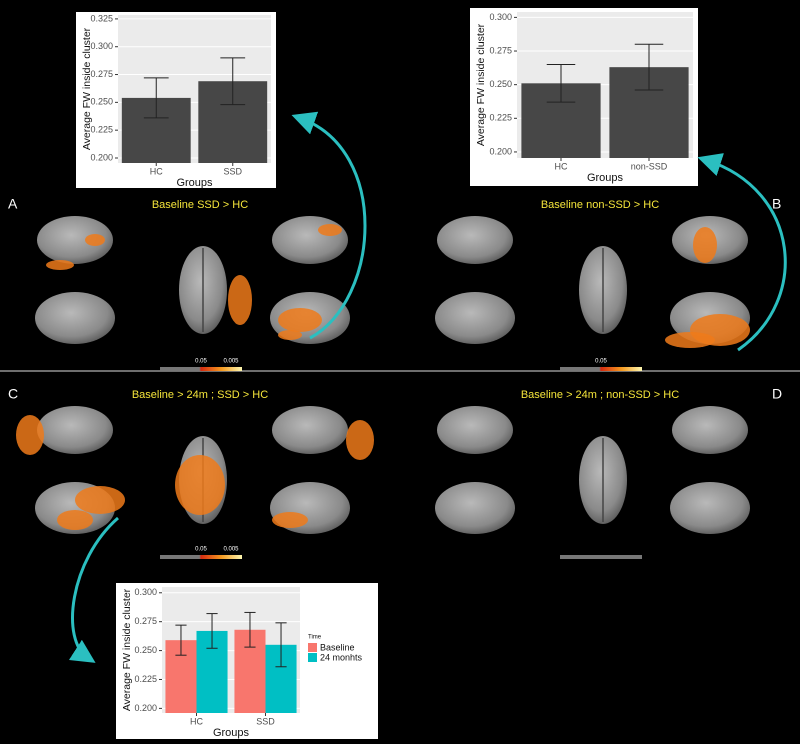 This screenshot has height=744, width=800. I want to click on panel-title: Baseline > 24m ; SSD > HC, so click(200, 395).